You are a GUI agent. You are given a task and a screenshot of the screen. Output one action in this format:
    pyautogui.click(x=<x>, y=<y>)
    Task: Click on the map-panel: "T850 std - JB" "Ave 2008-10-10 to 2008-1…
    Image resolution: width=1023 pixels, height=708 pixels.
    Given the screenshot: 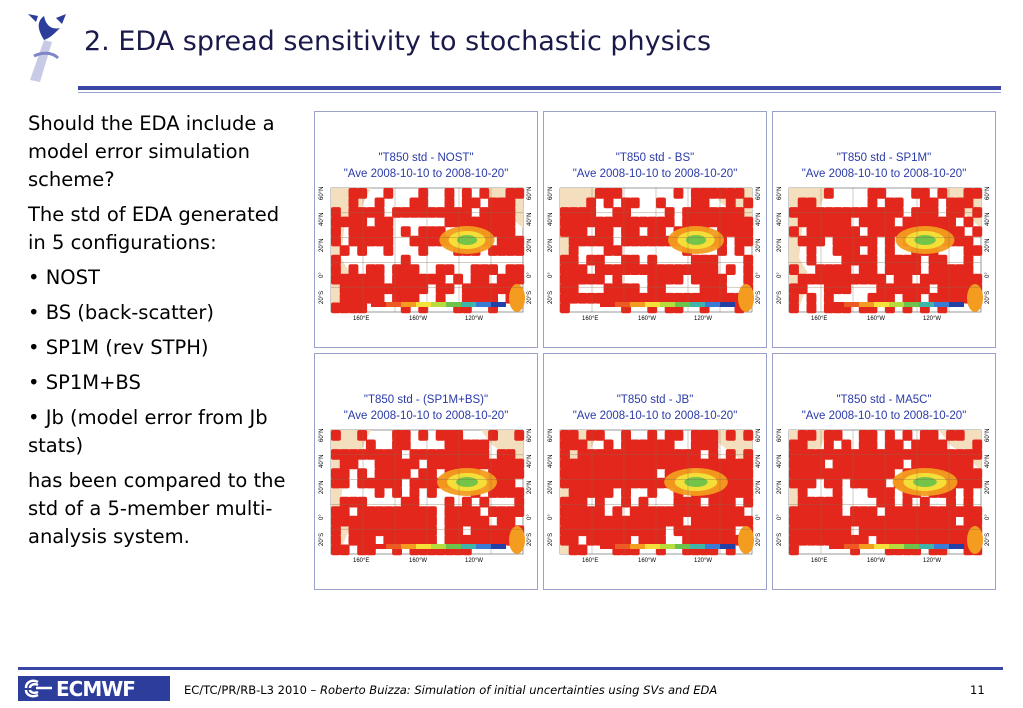 What is the action you would take?
    pyautogui.click(x=655, y=471)
    